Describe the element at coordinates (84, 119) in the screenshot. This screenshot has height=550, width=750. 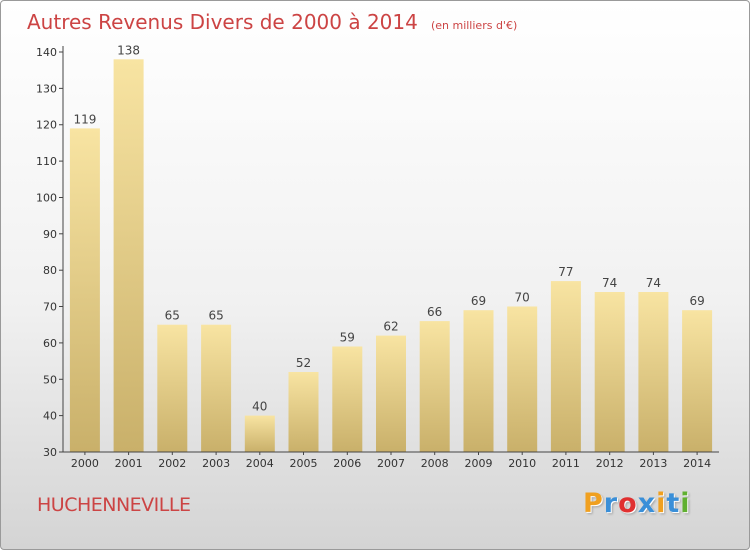
I see `data-label-2000: 119` at that location.